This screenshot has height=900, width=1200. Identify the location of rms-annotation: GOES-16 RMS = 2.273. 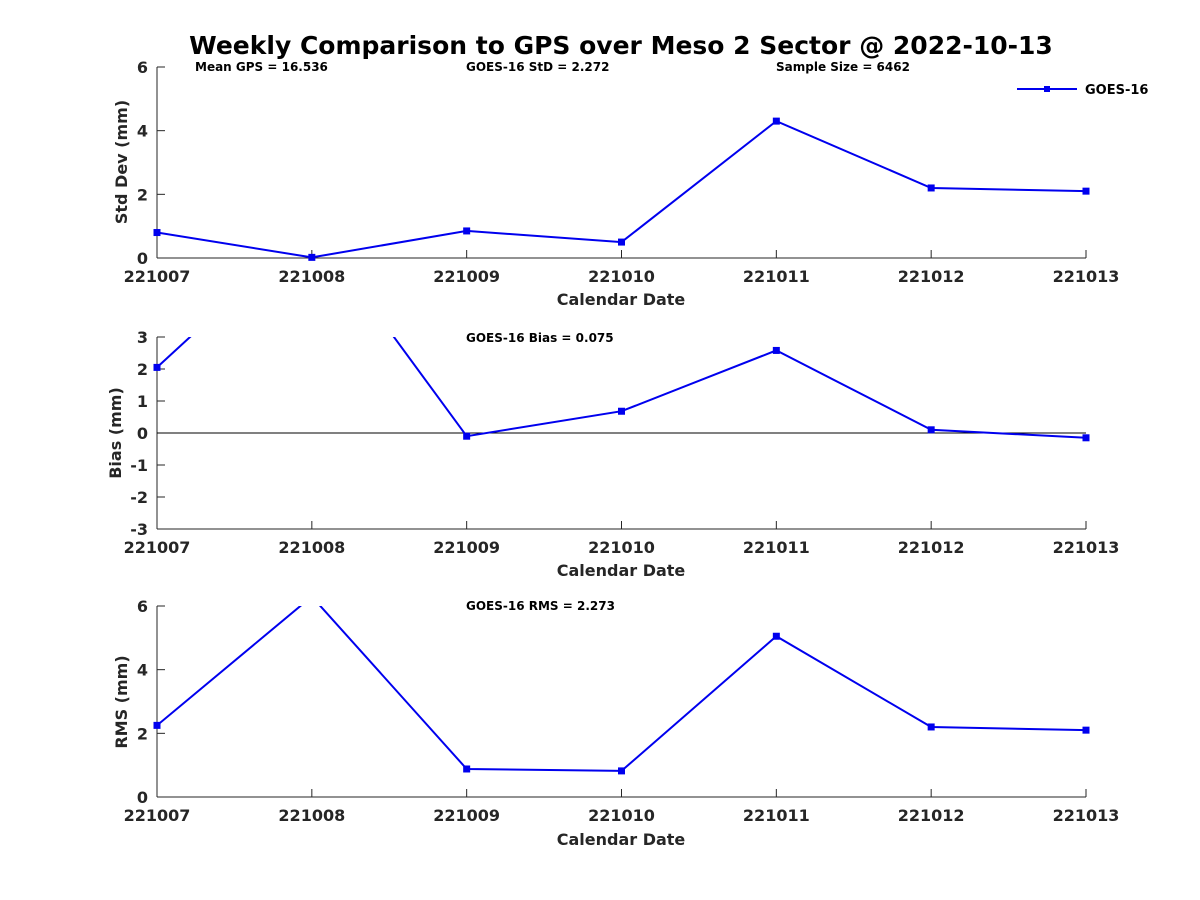
(540, 606).